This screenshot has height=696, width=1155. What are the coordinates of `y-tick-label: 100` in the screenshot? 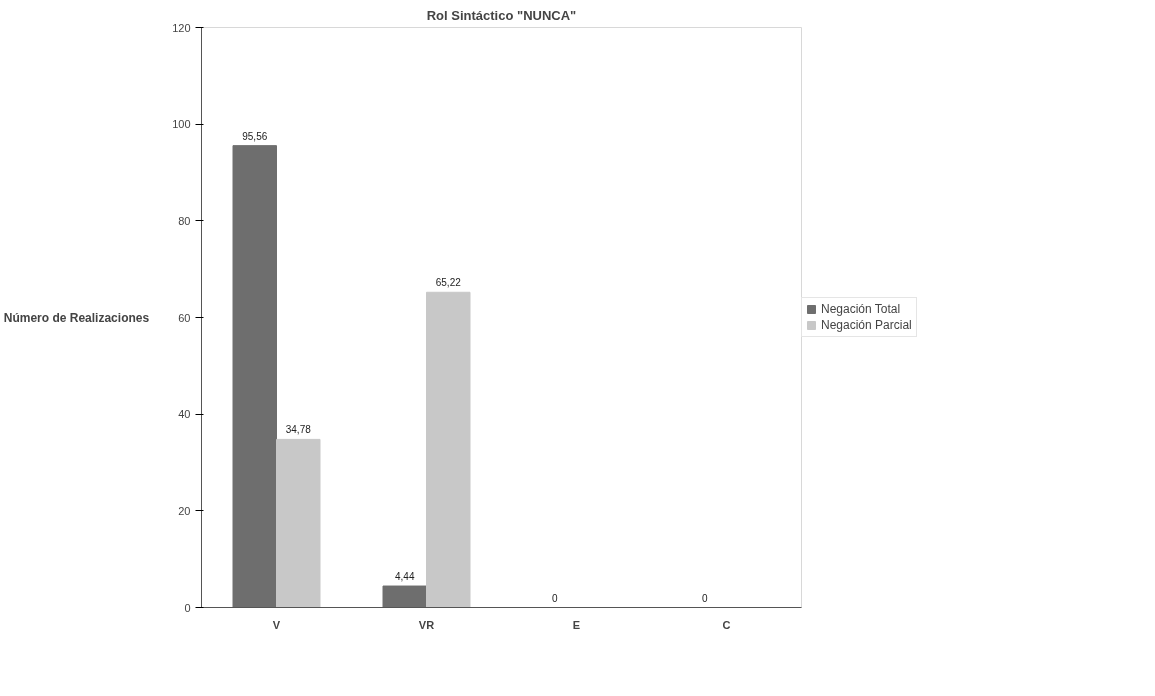 It's located at (181, 124).